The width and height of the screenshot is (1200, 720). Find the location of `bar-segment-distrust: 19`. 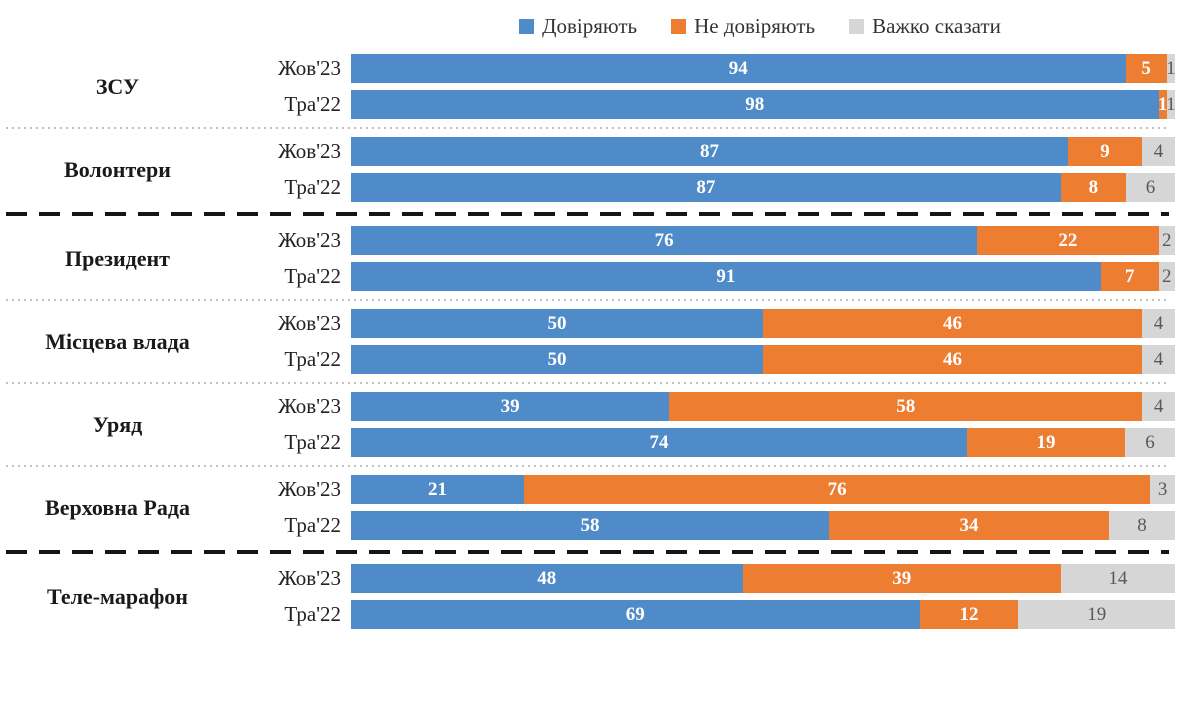

bar-segment-distrust: 19 is located at coordinates (1046, 442).